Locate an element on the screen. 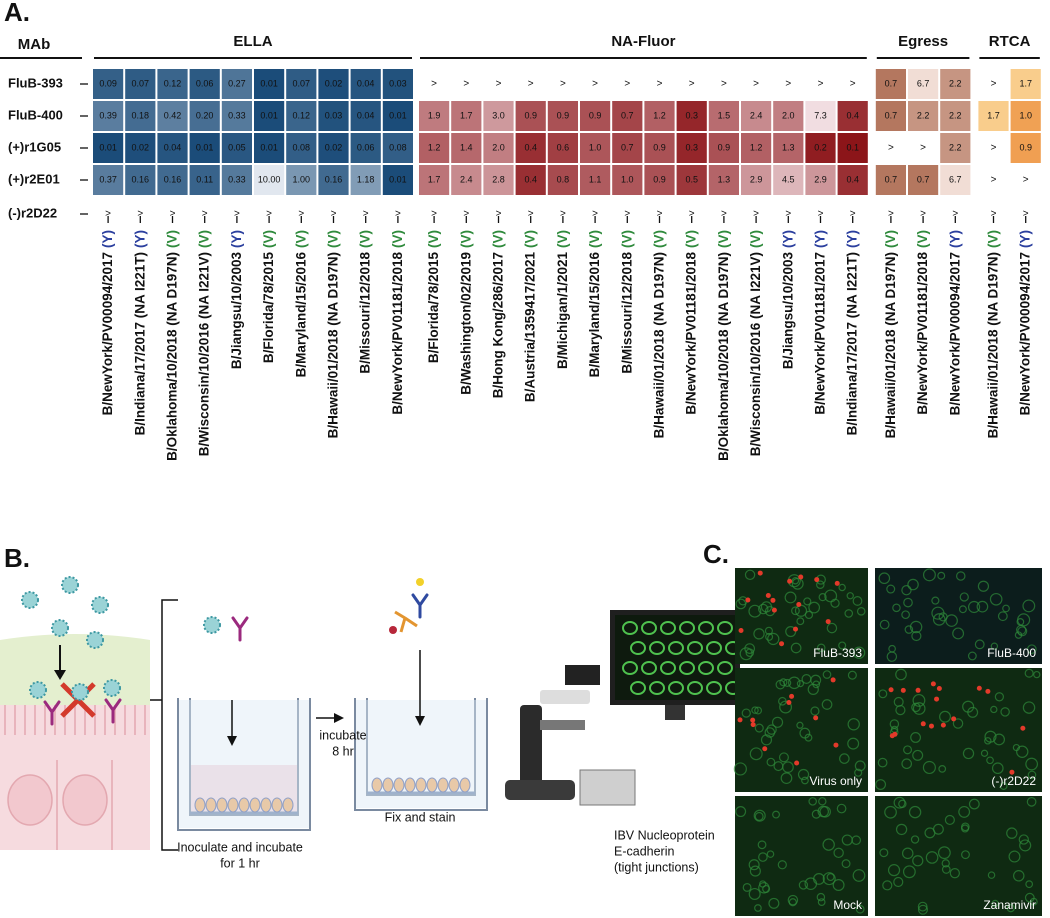  column-label: B/NewYork/PV00094/2017 (Y) is located at coordinates (1024, 322).